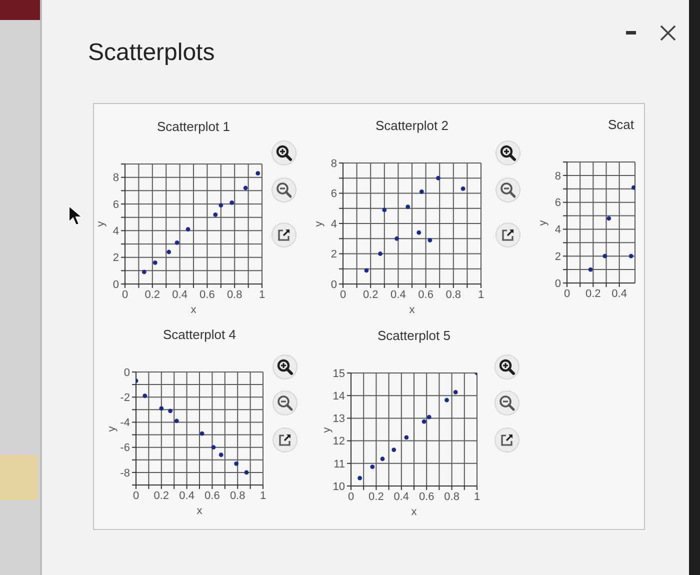 The height and width of the screenshot is (575, 700). I want to click on y-tick-label: 14, so click(338, 396).